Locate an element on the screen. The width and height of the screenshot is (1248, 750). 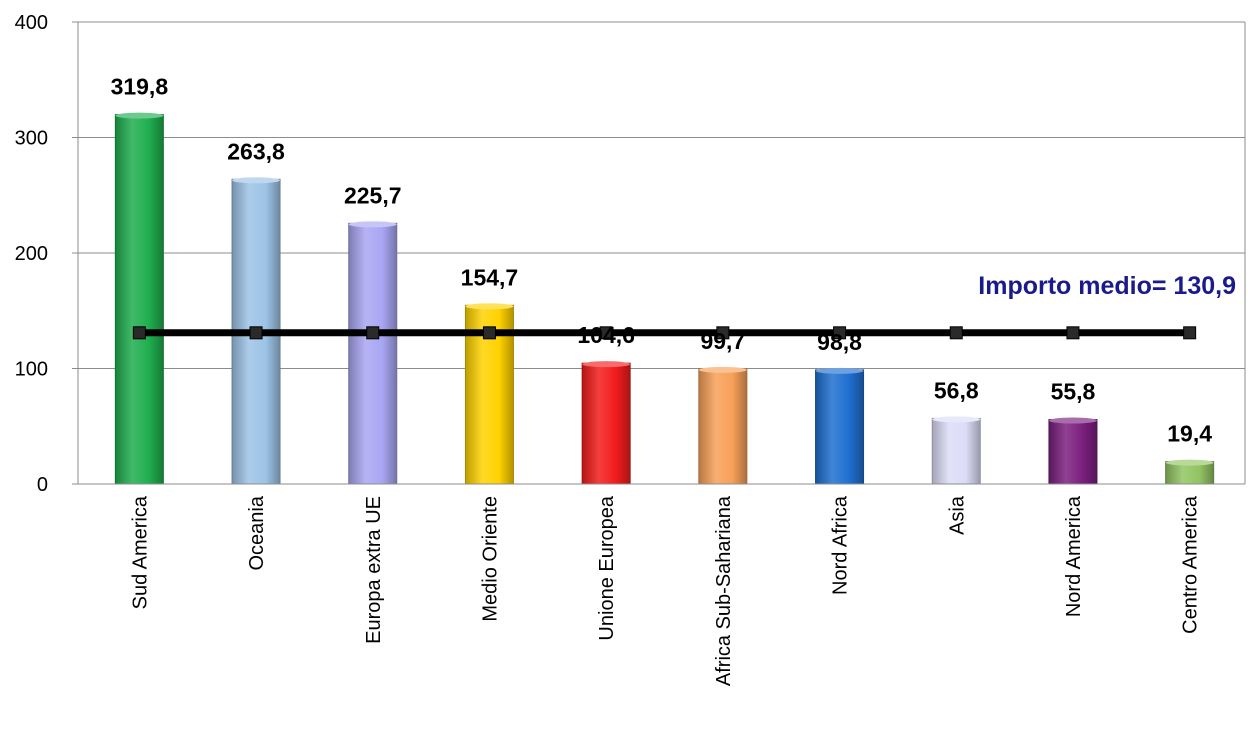
data-label: 19,4 is located at coordinates (1189, 434).